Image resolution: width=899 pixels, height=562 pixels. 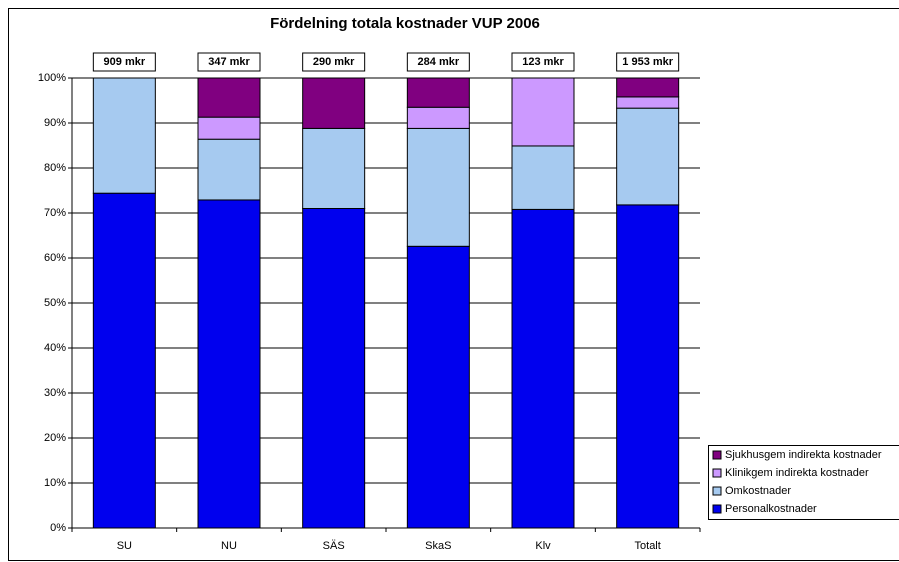 I want to click on y-tick-label: 0%, so click(x=58, y=528).